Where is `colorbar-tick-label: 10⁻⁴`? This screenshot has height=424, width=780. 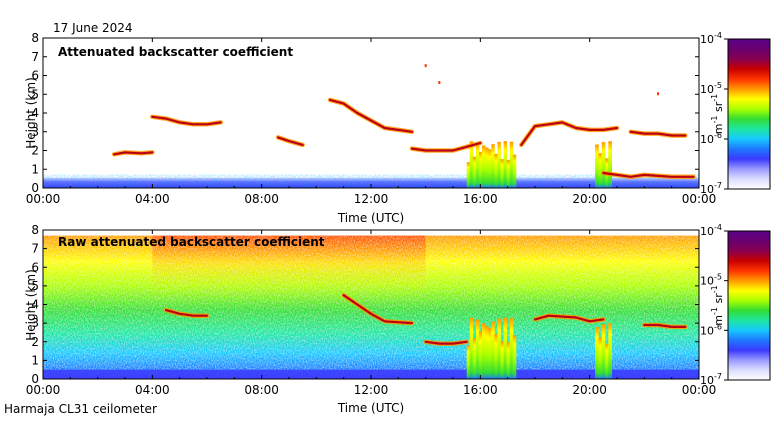 colorbar-tick-label: 10⁻⁴ is located at coordinates (711, 230).